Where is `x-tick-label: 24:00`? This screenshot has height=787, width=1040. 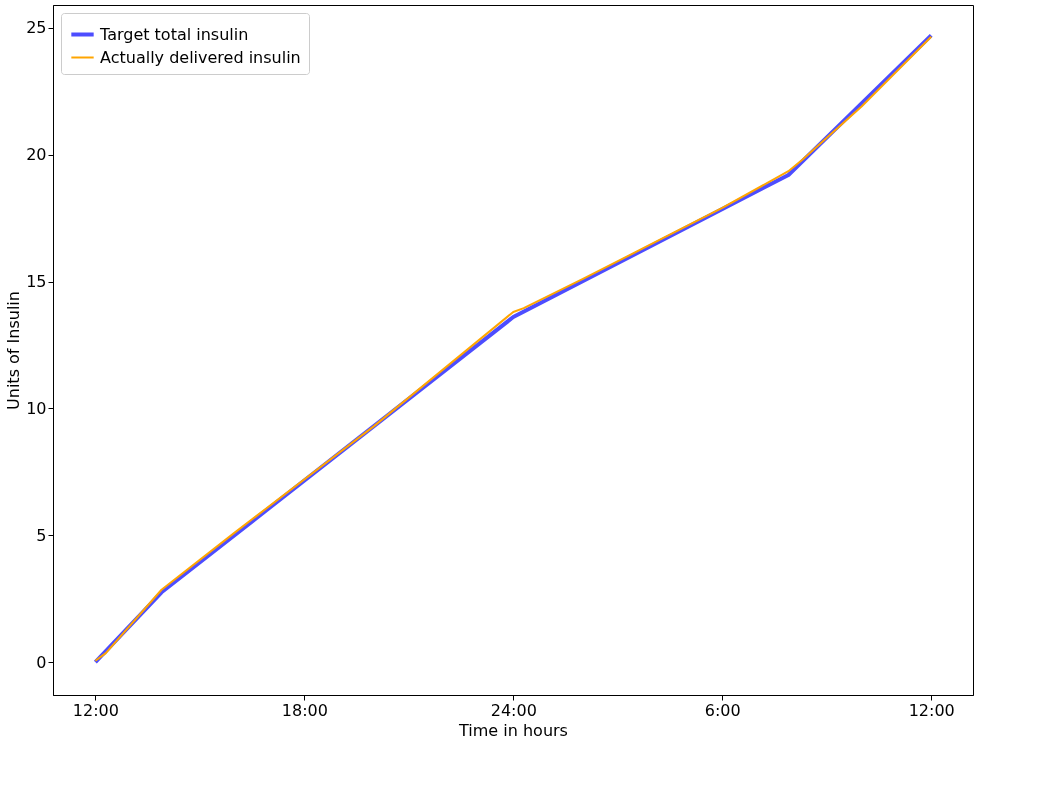
x-tick-label: 24:00 is located at coordinates (513, 710).